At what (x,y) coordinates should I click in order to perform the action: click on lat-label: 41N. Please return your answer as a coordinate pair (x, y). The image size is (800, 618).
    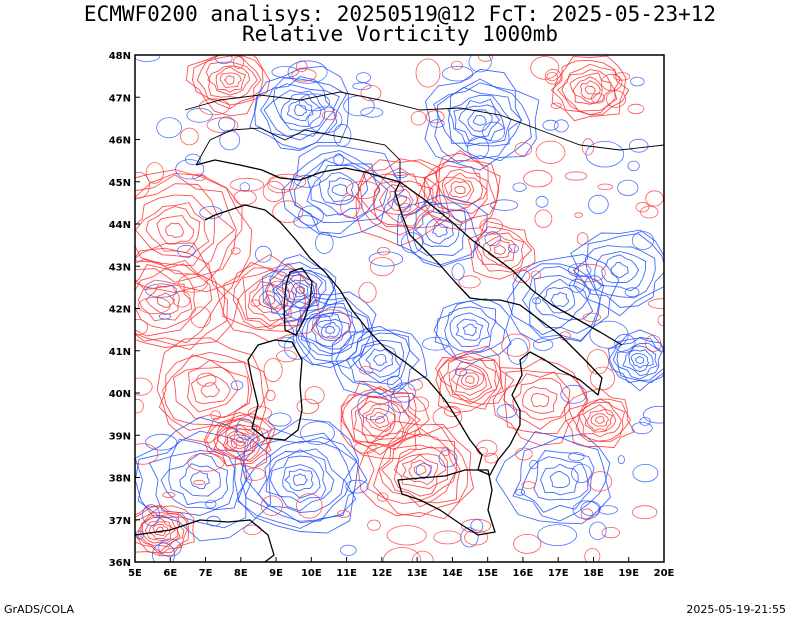
    Looking at the image, I should click on (120, 352).